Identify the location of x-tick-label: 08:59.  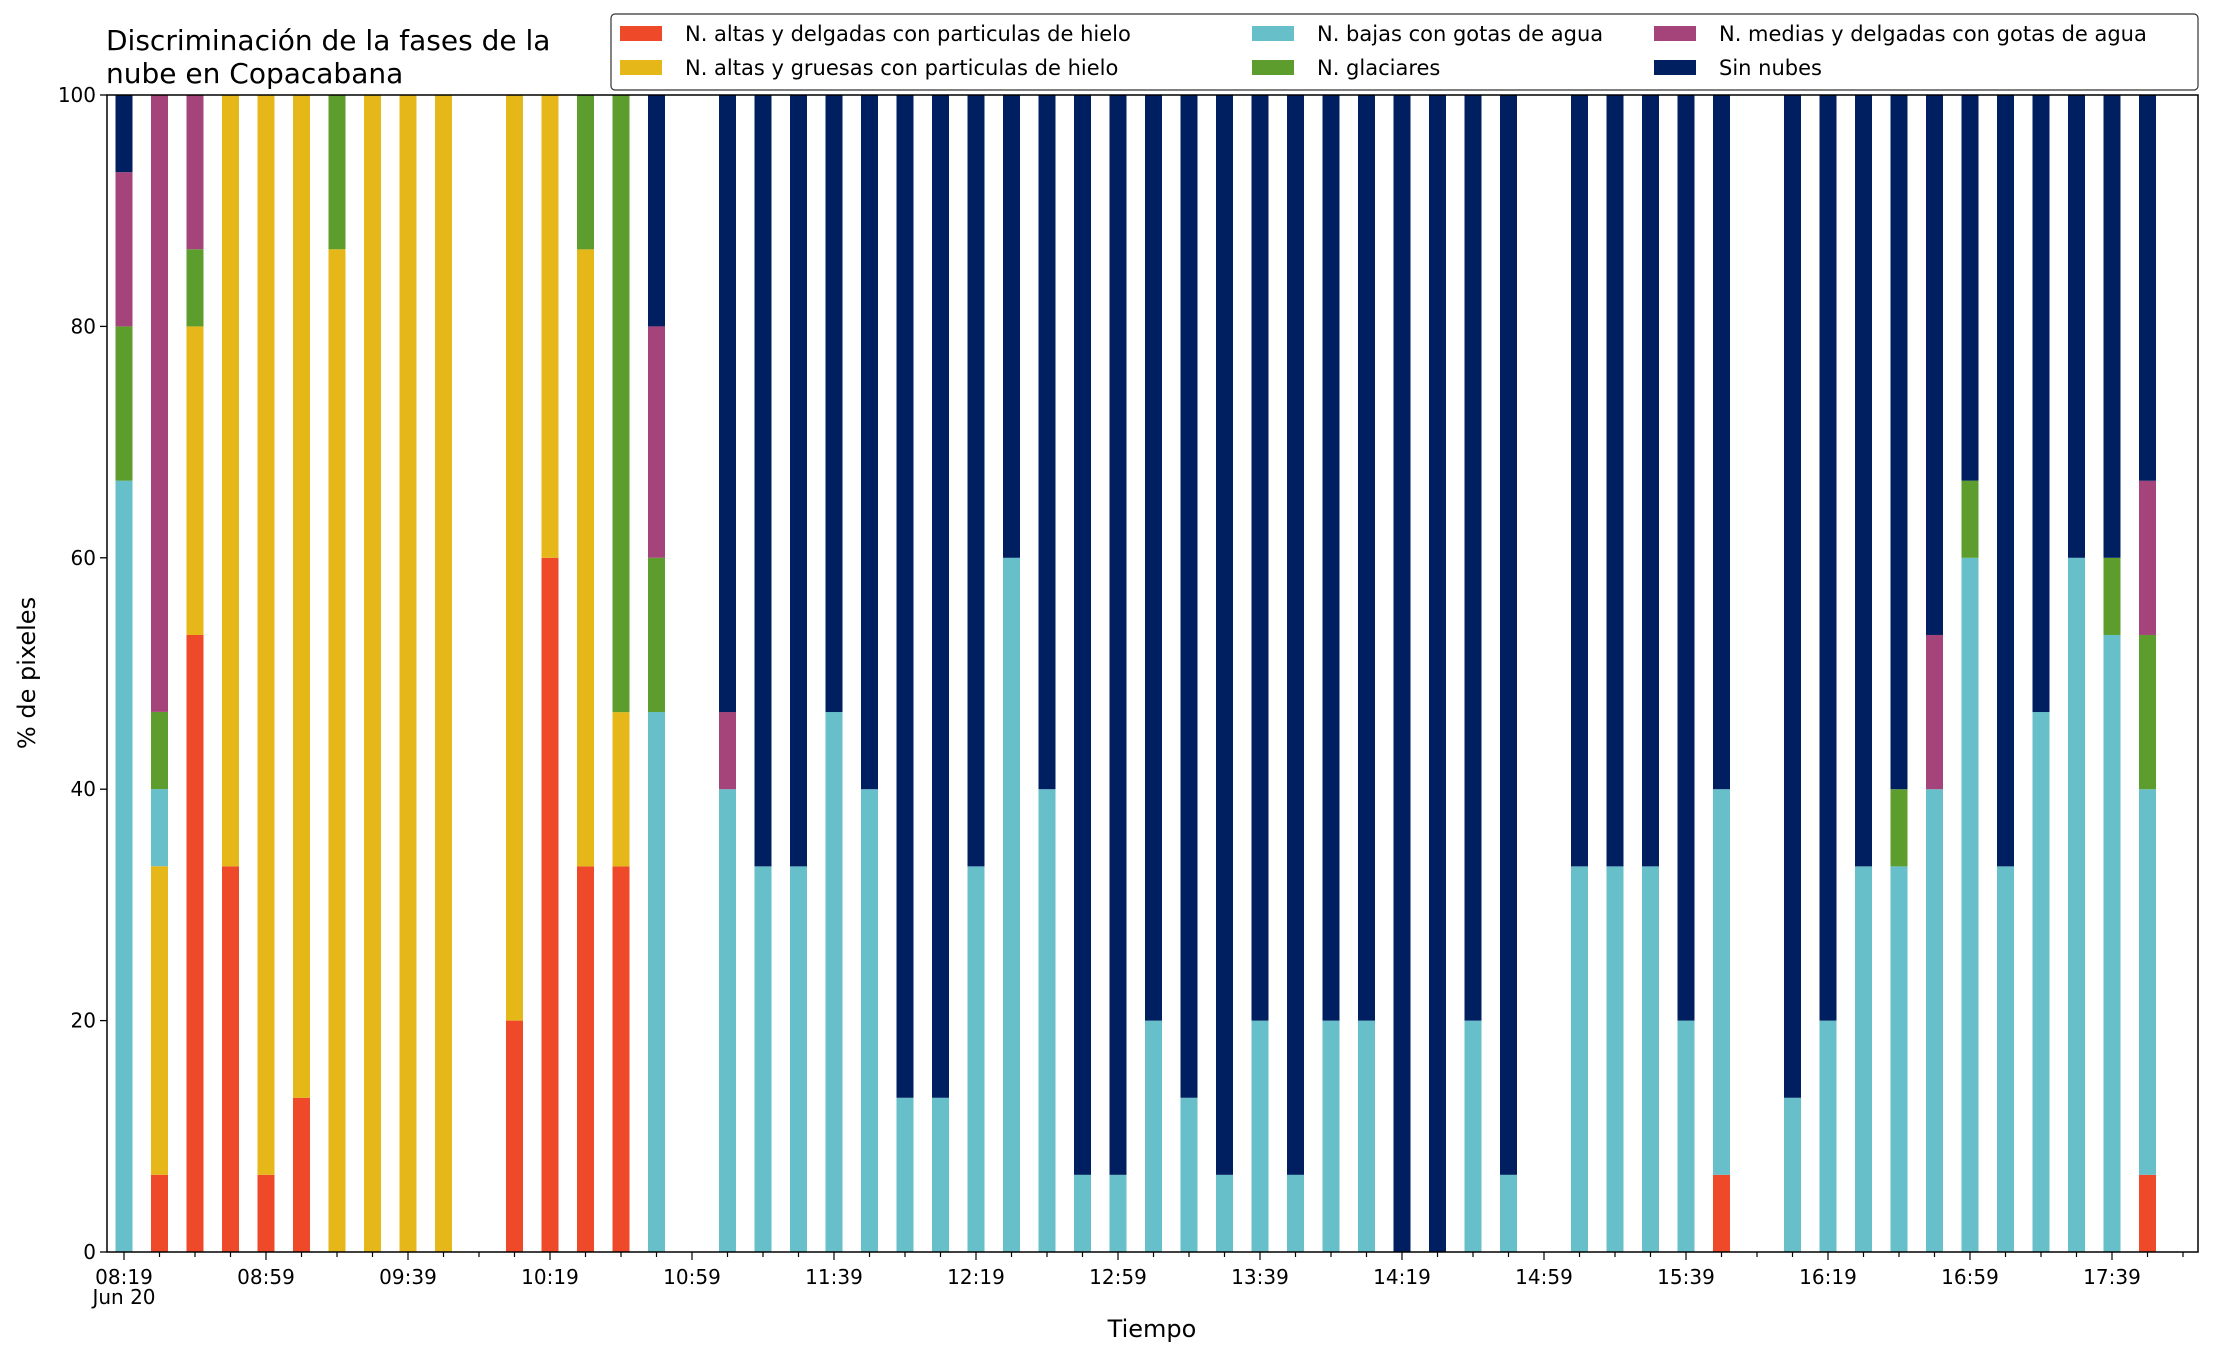
(266, 1277).